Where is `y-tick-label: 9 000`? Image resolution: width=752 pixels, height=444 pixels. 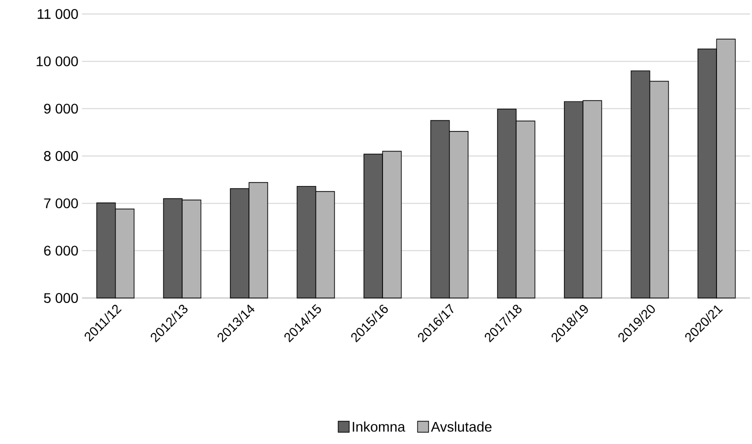 y-tick-label: 9 000 is located at coordinates (61, 109).